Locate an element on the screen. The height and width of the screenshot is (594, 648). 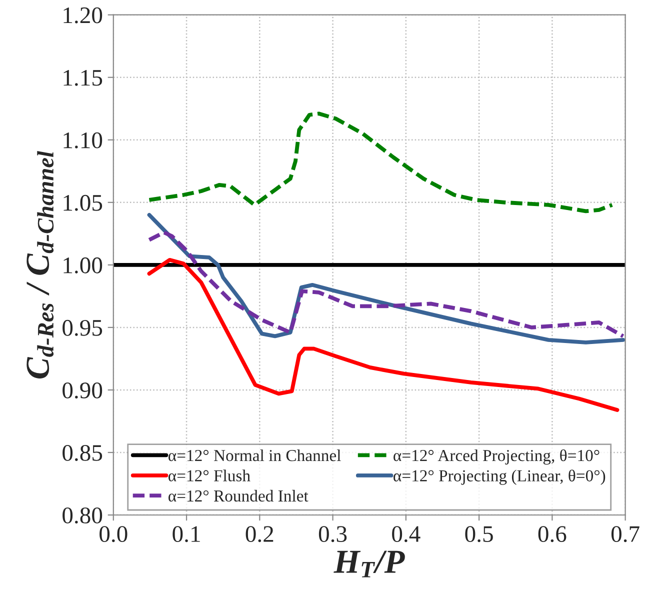
x-tick-label: 0.3 is located at coordinates (332, 534).